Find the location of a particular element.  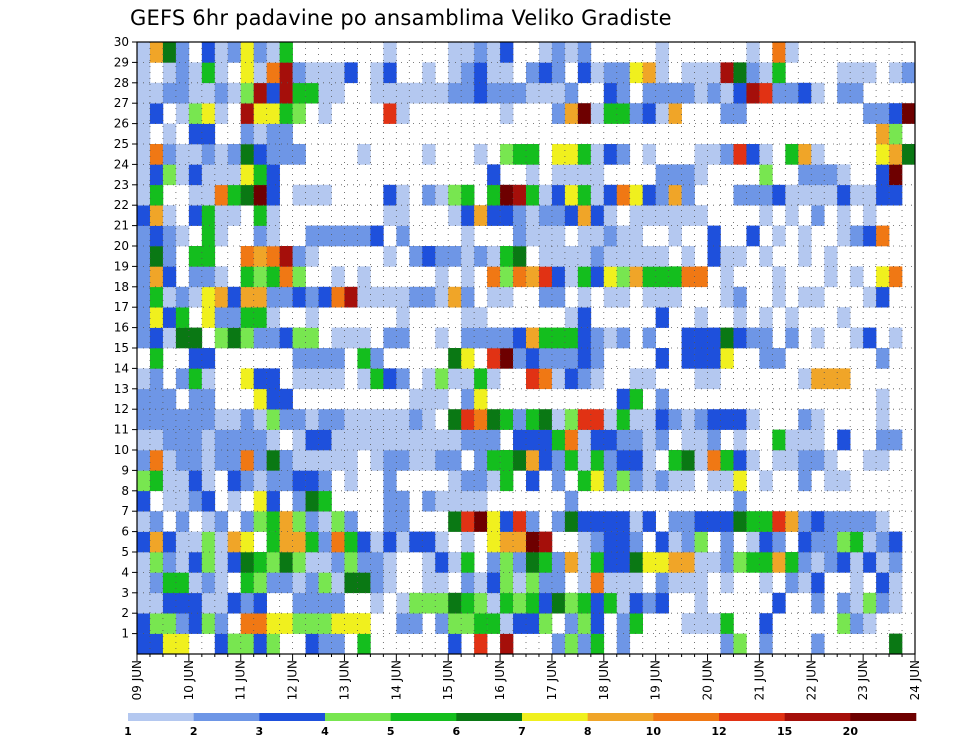

y-tick-label: 17 is located at coordinates (121, 307).